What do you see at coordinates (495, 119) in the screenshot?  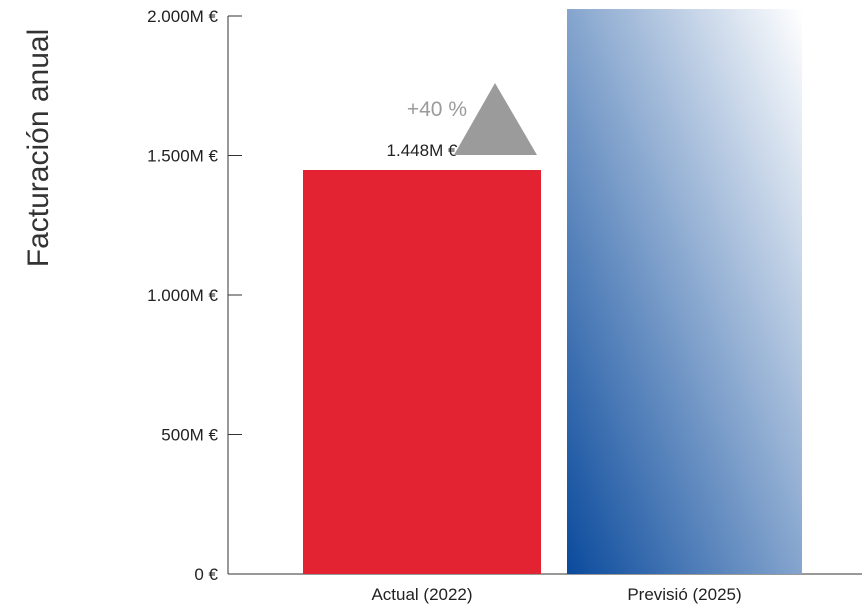 I see `up-triangle-icon` at bounding box center [495, 119].